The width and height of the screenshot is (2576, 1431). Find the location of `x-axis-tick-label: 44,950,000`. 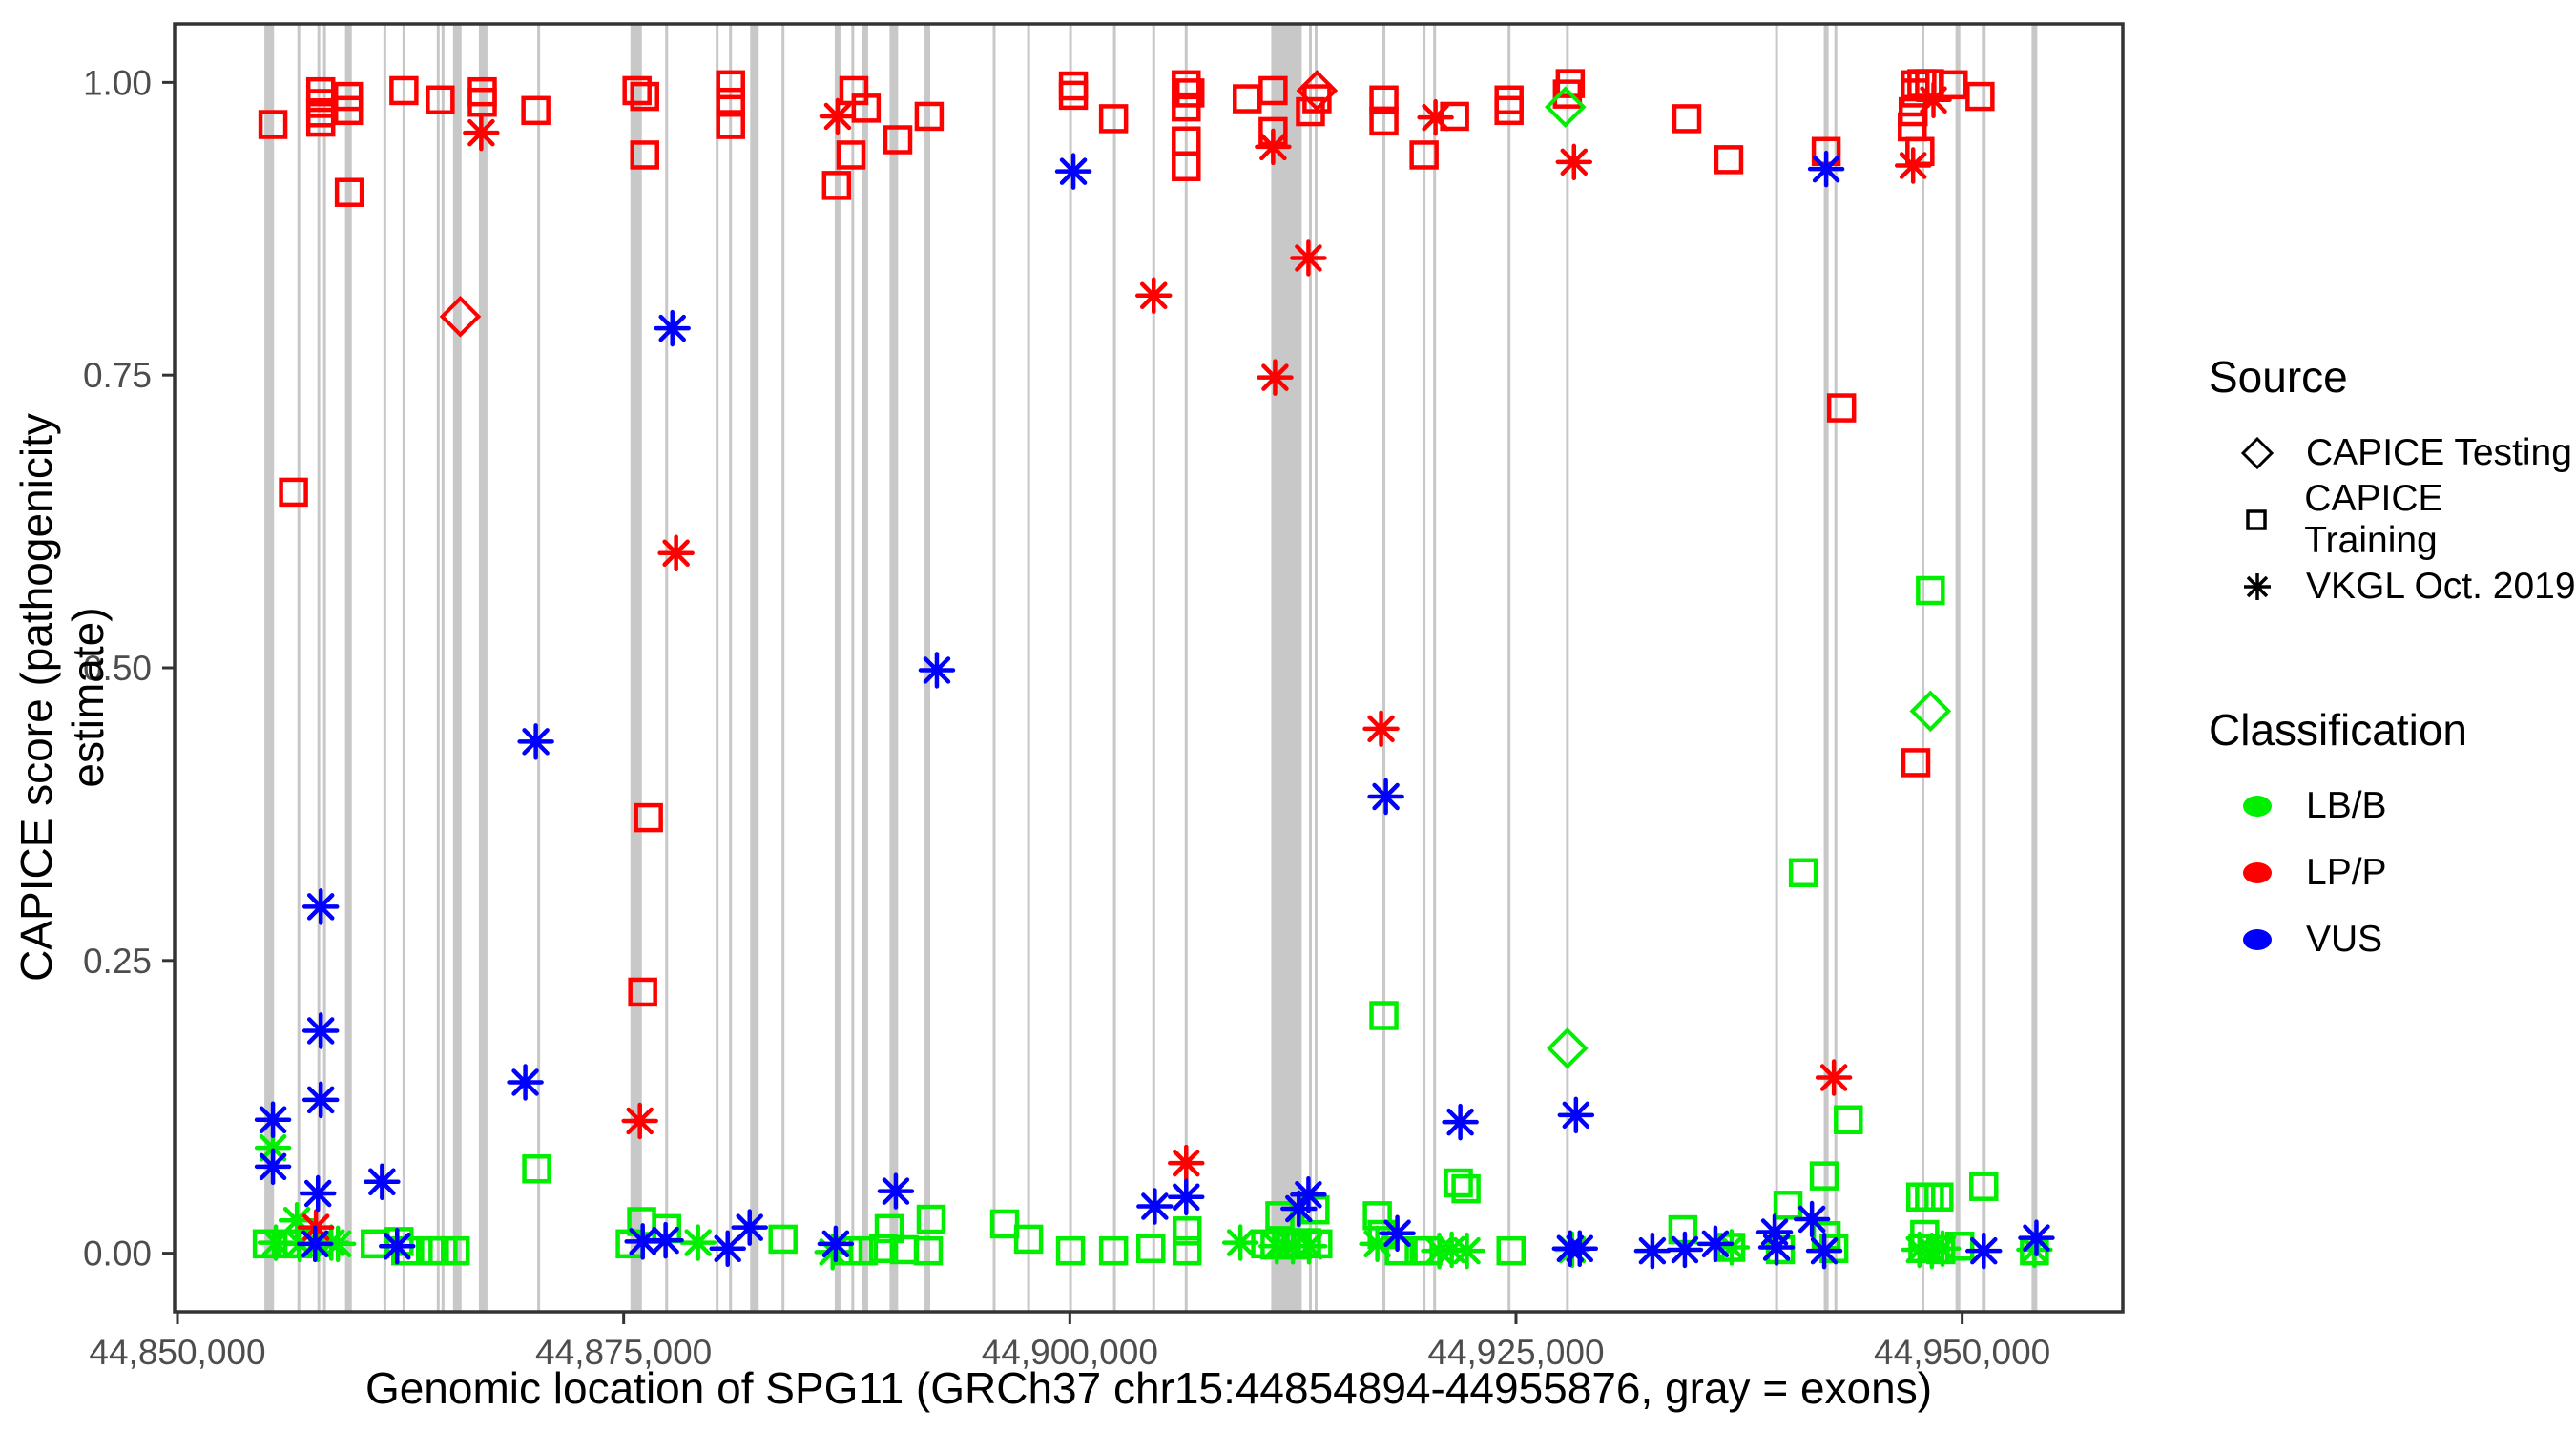

x-axis-tick-label: 44,950,000 is located at coordinates (1962, 1353).